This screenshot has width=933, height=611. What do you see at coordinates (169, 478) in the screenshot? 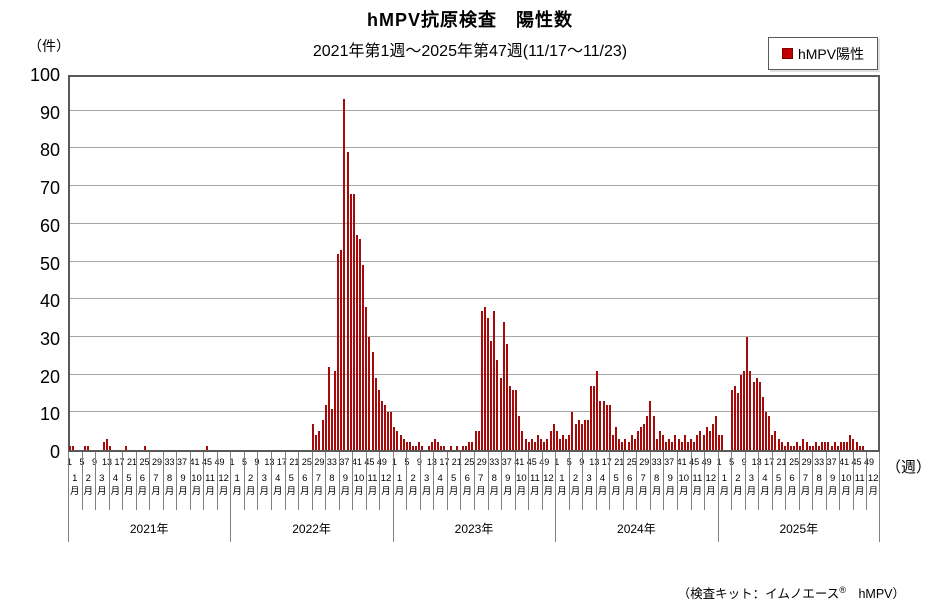
I see `month-number: 8` at bounding box center [169, 478].